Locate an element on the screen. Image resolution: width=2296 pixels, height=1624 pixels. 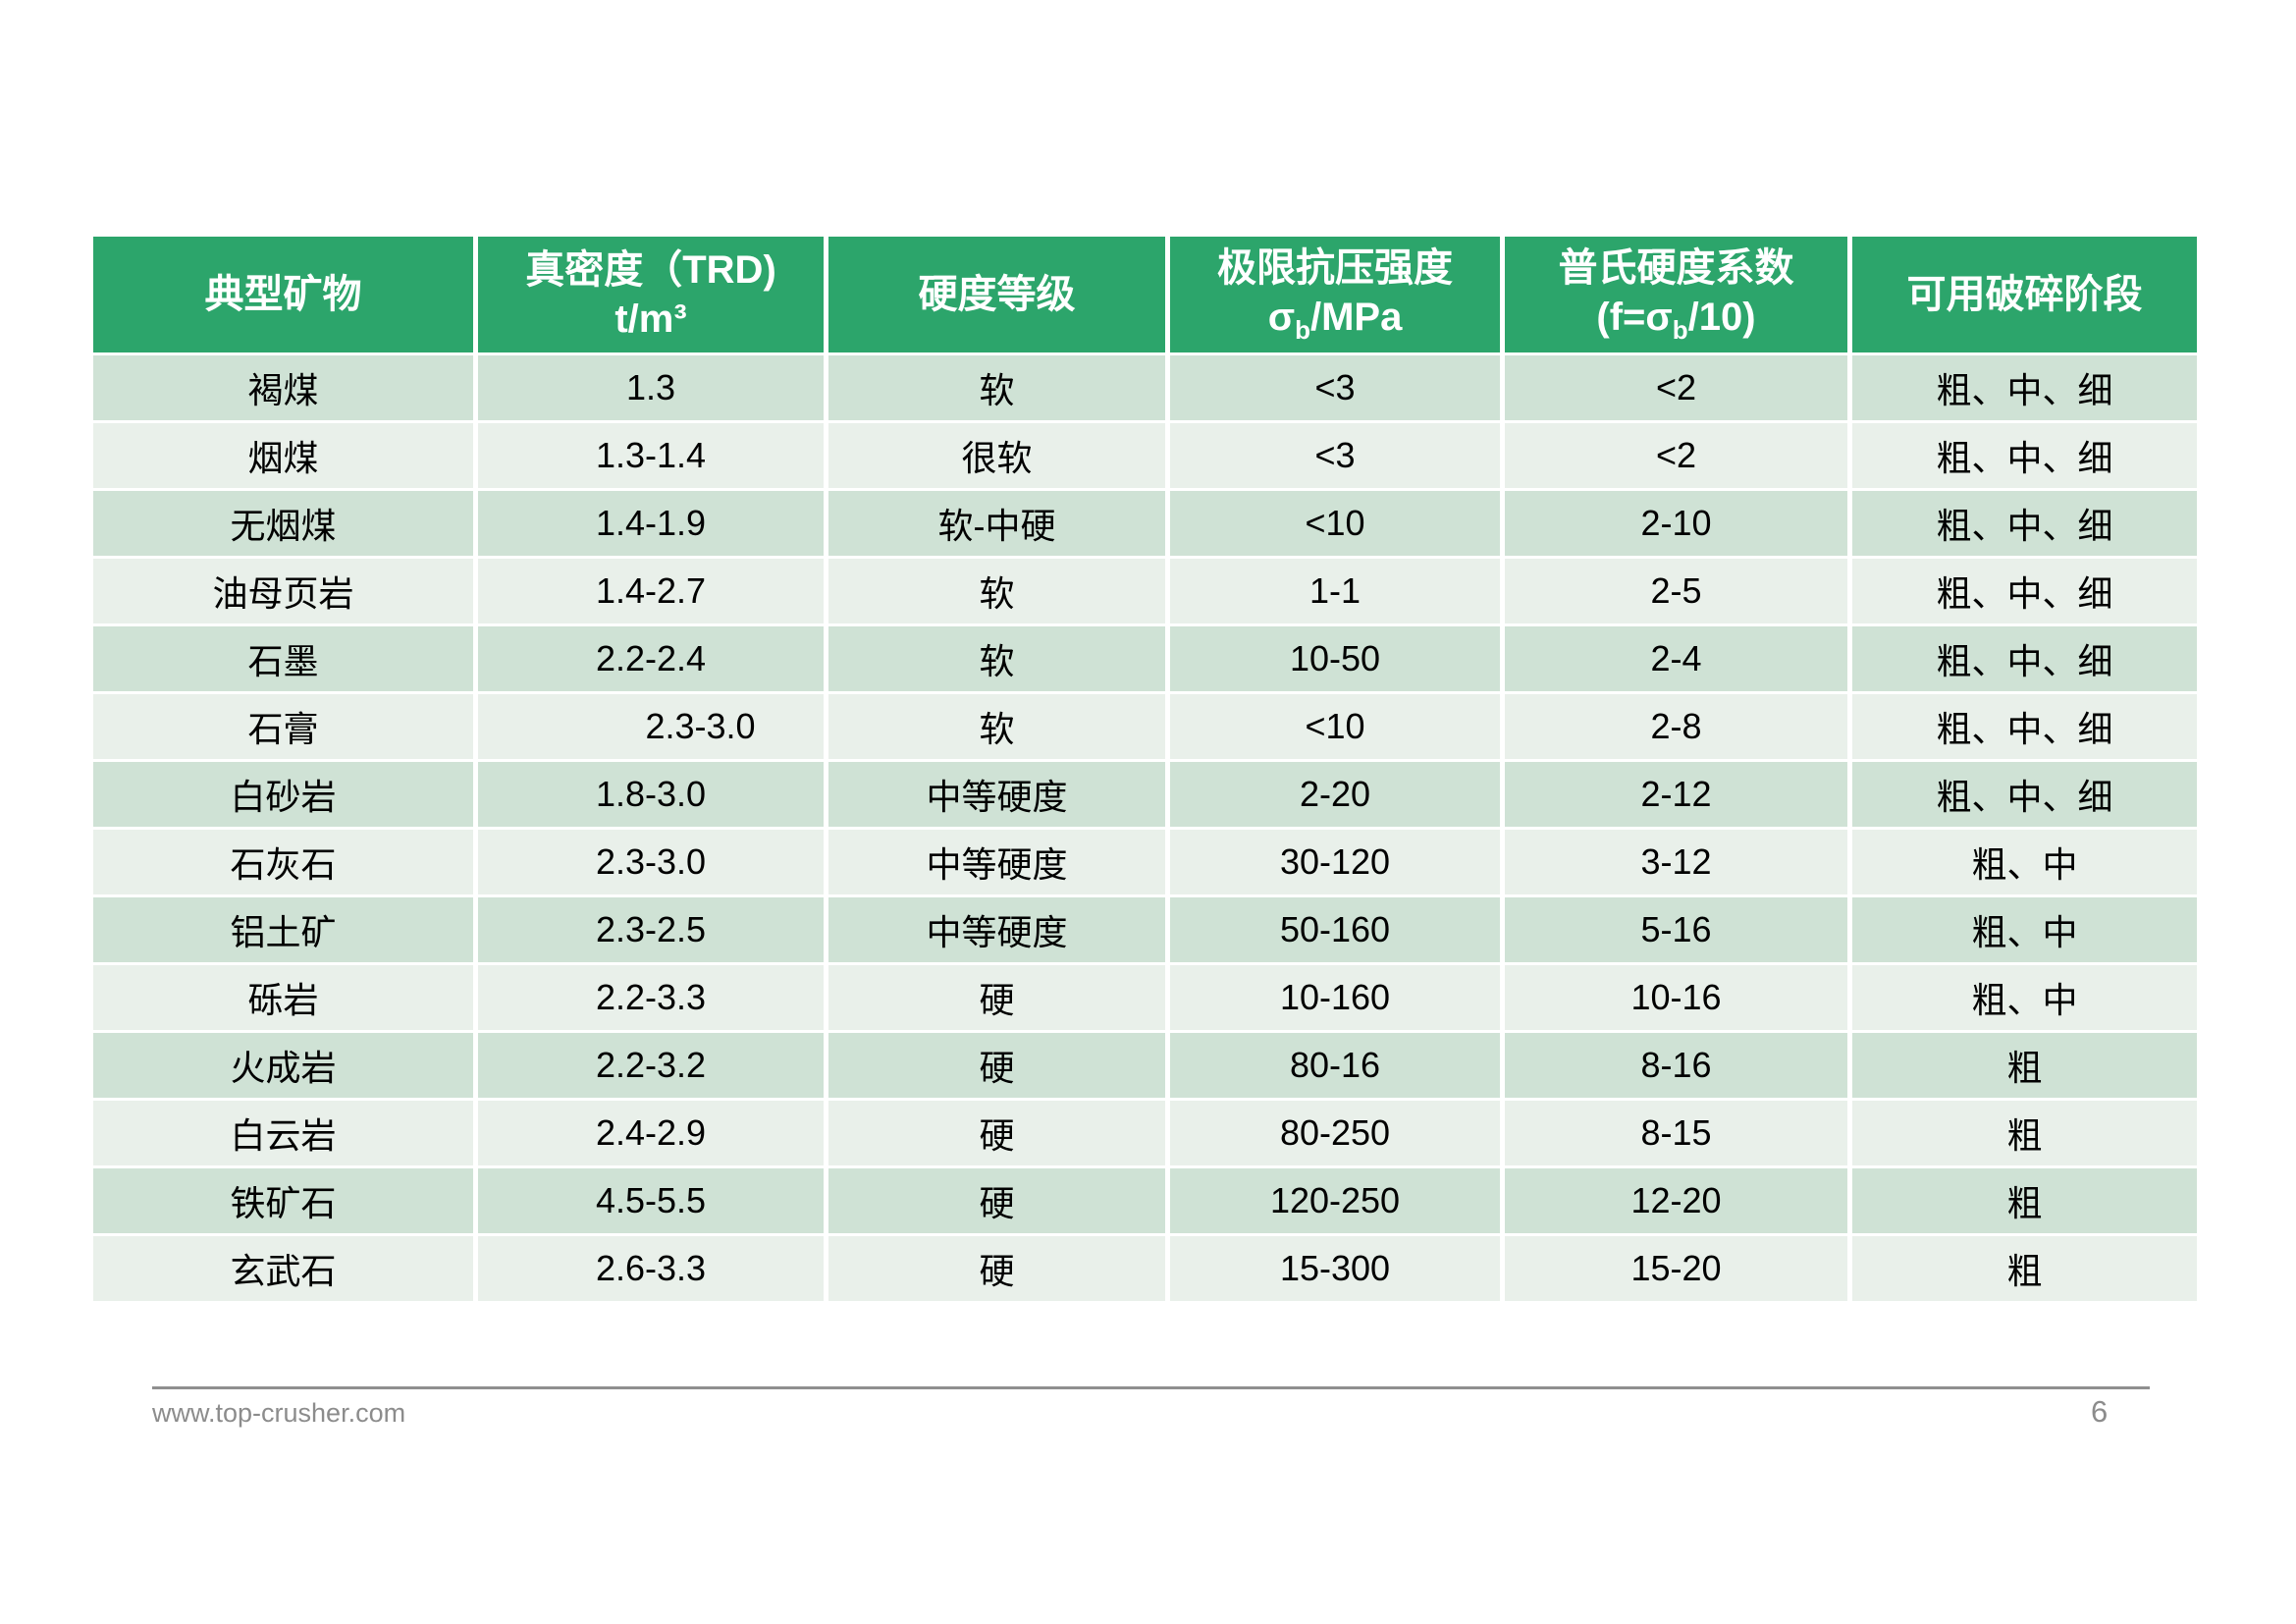
cell-density: 1.4-2.7 is located at coordinates (650, 591).